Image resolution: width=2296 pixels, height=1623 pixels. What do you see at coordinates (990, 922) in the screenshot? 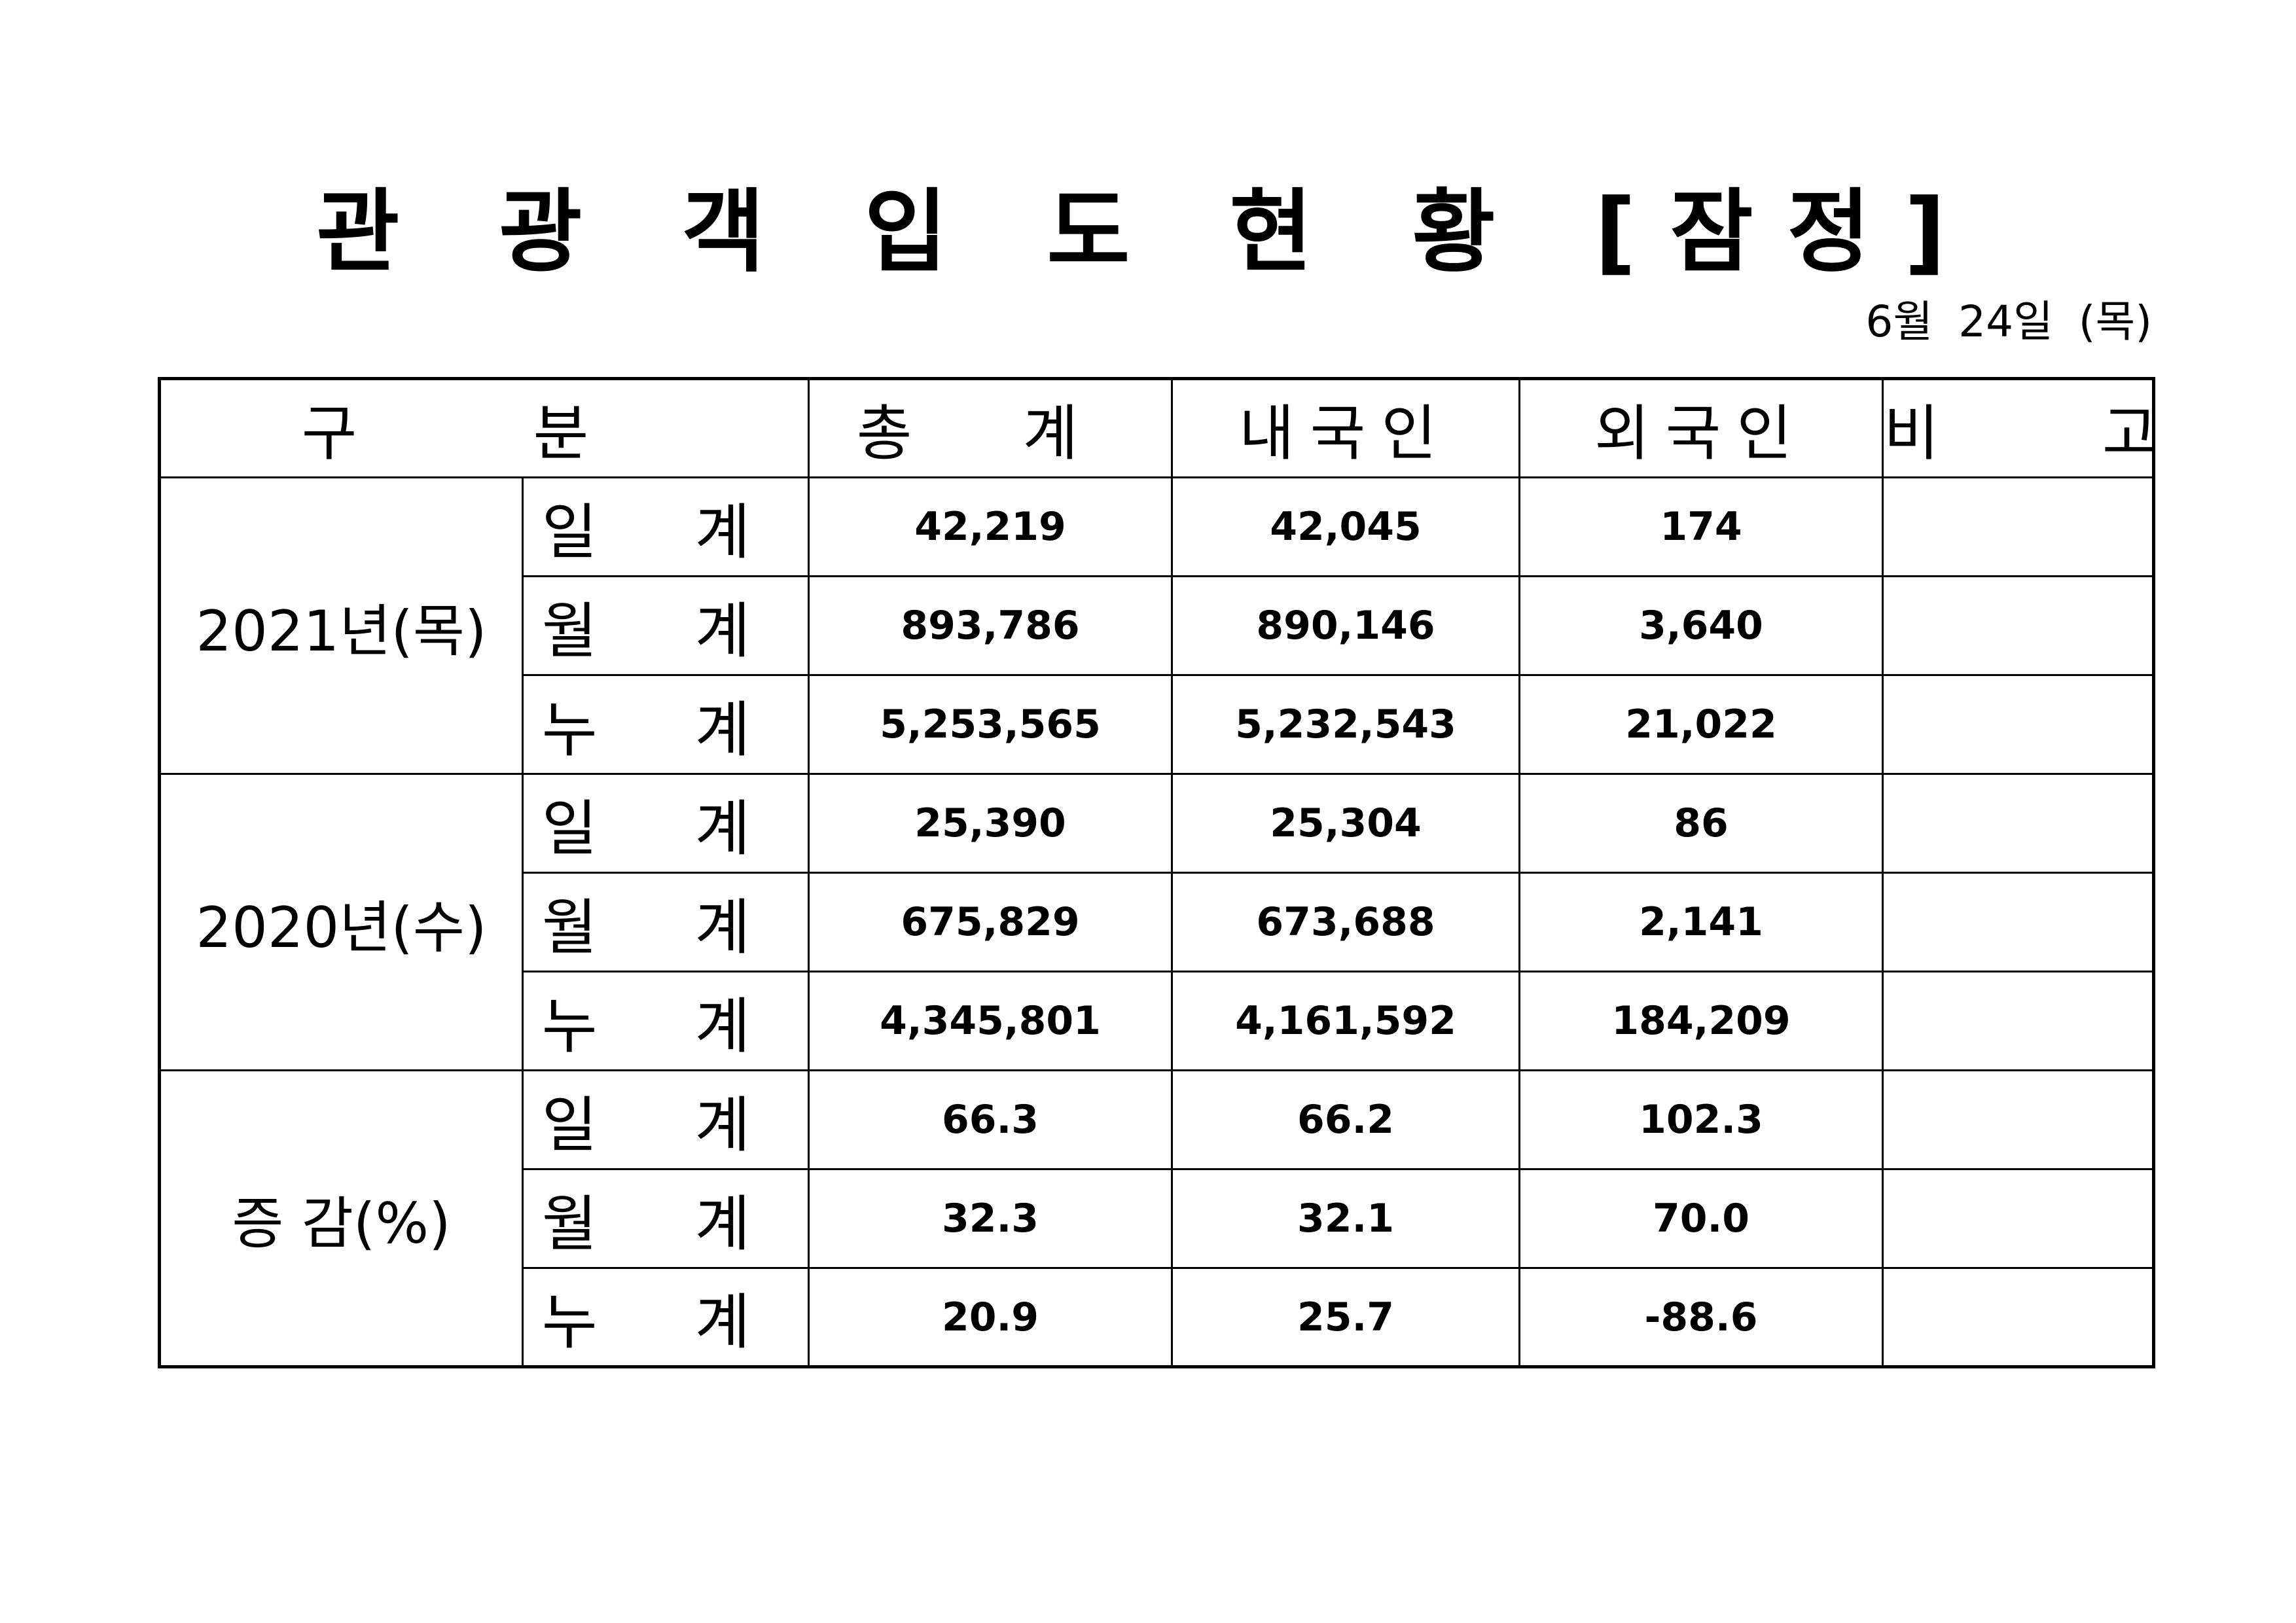
I see `cell-total: 675,829` at bounding box center [990, 922].